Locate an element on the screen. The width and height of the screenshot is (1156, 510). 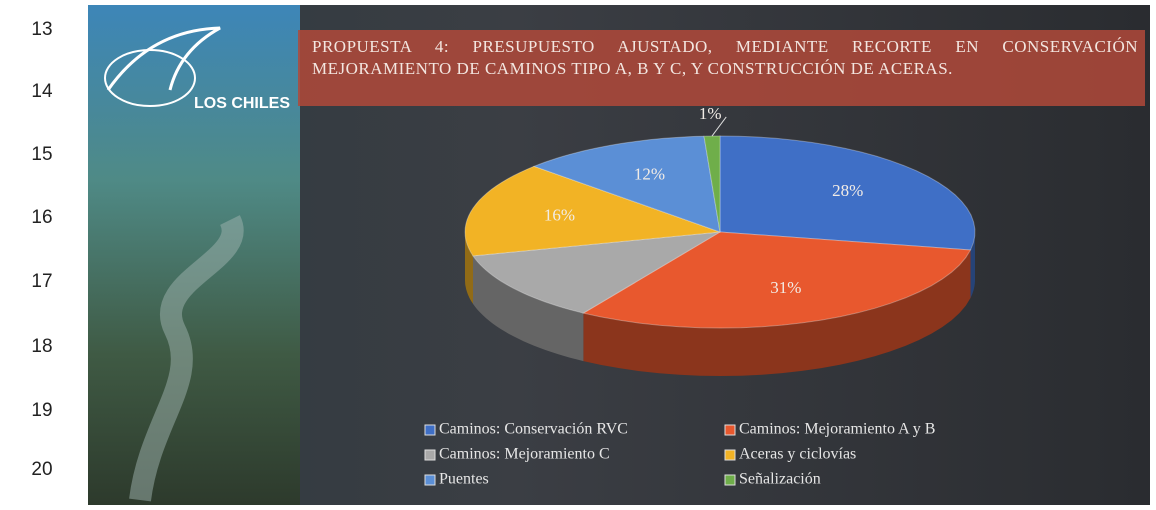
line-number: 15 is located at coordinates (41, 154).